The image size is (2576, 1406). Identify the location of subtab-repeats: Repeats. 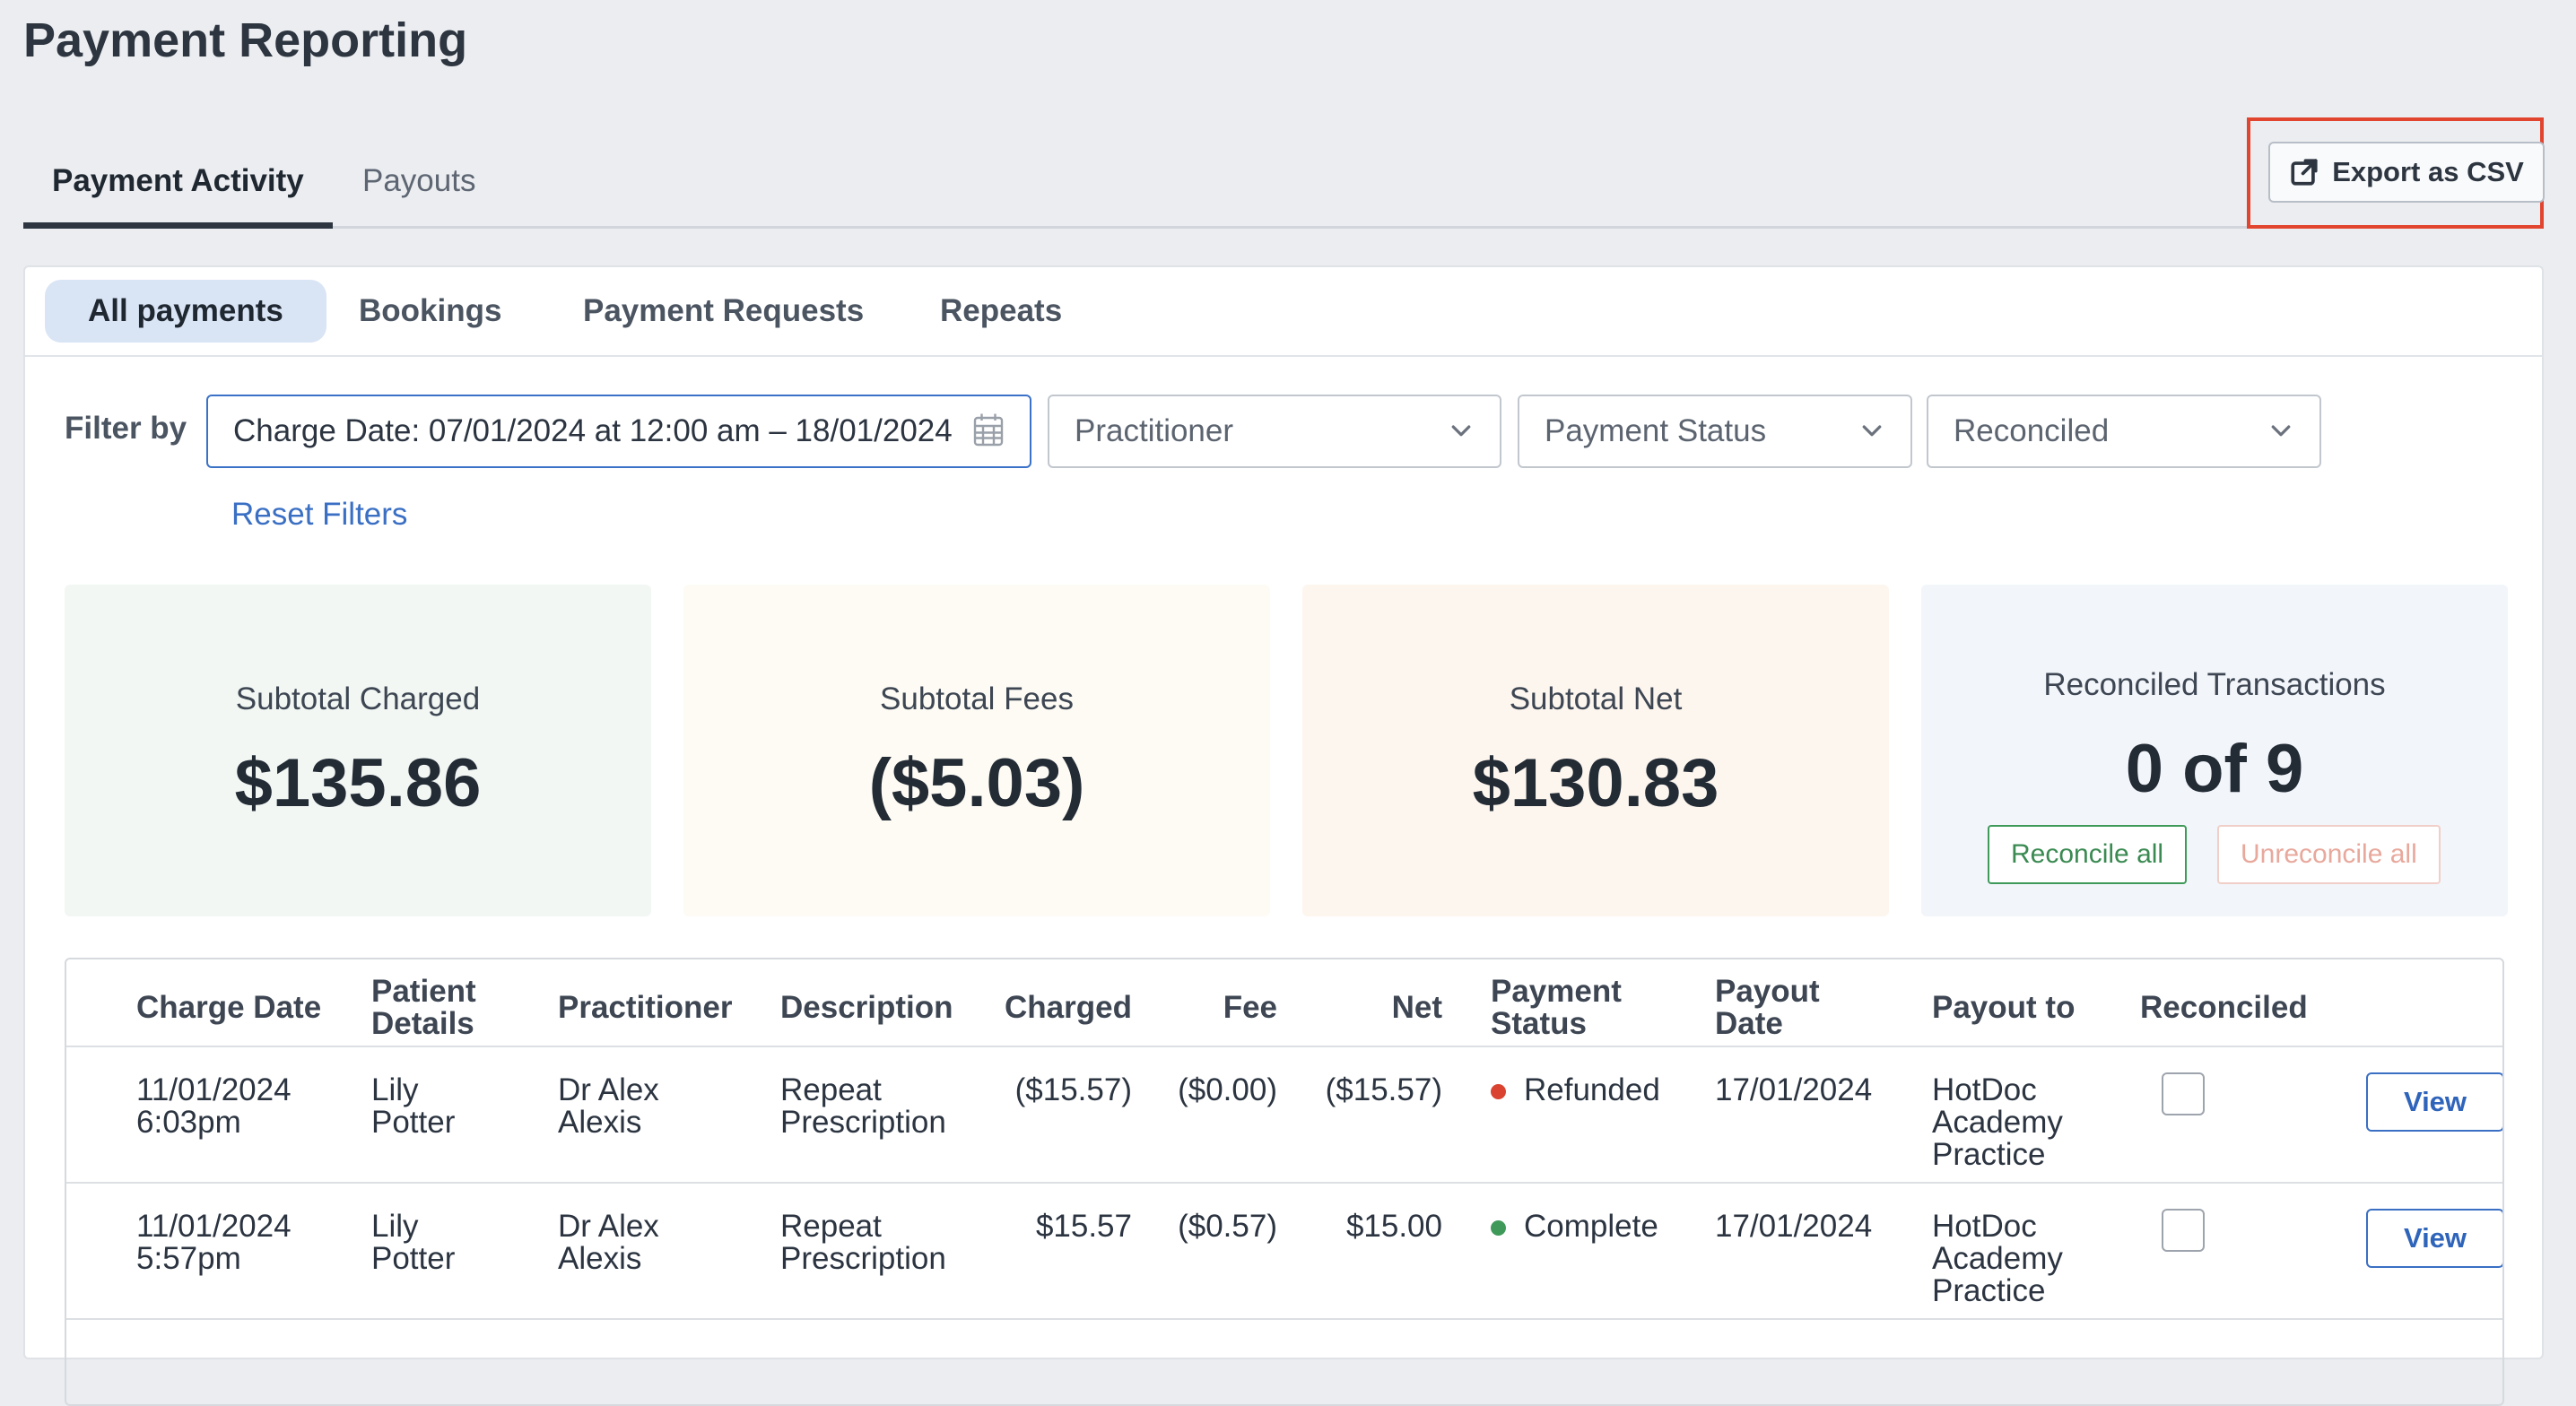
(1001, 310).